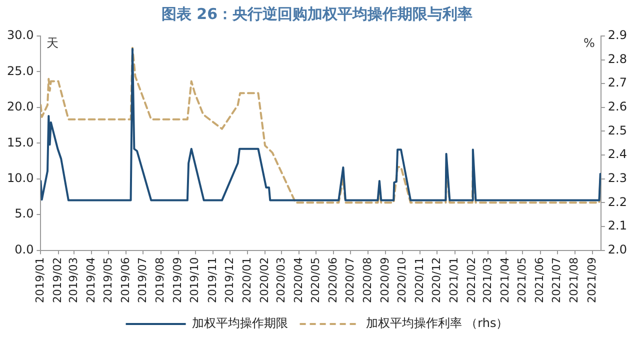 The height and width of the screenshot is (342, 640). What do you see at coordinates (385, 280) in the screenshot?
I see `x-tick-label: 2020/09` at bounding box center [385, 280].